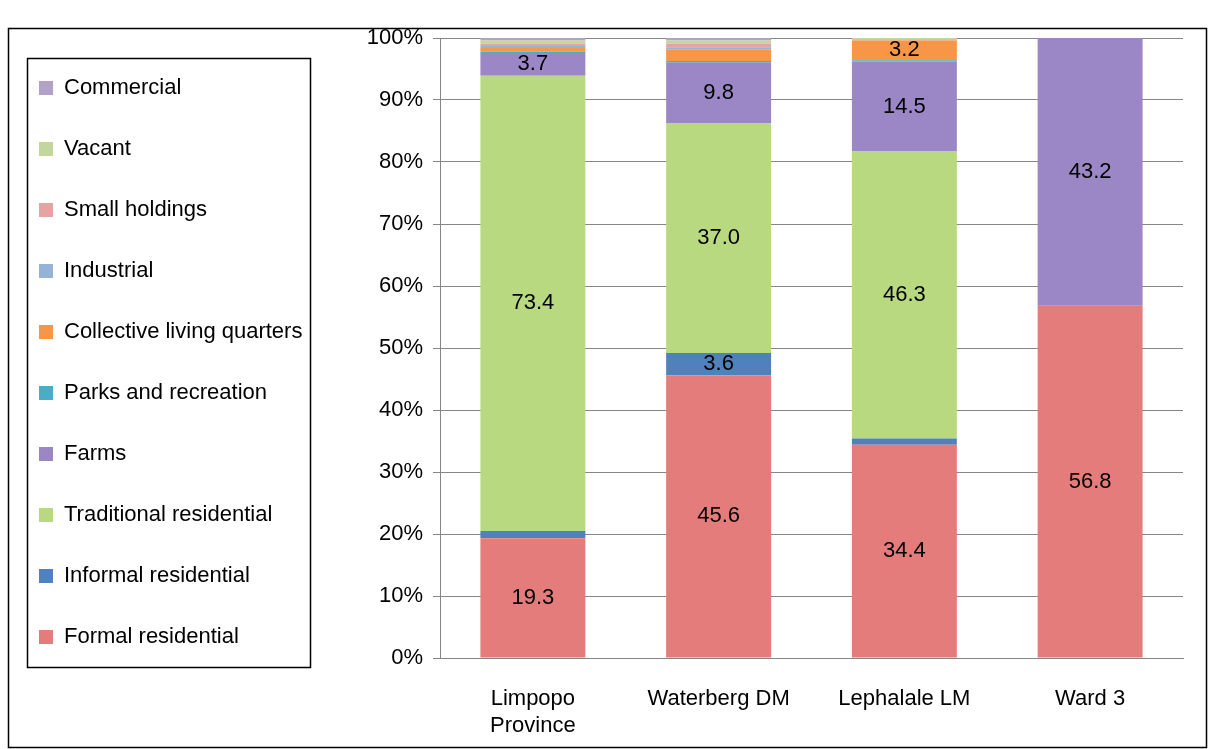  I want to click on legend-label: Informal residential, so click(157, 575).